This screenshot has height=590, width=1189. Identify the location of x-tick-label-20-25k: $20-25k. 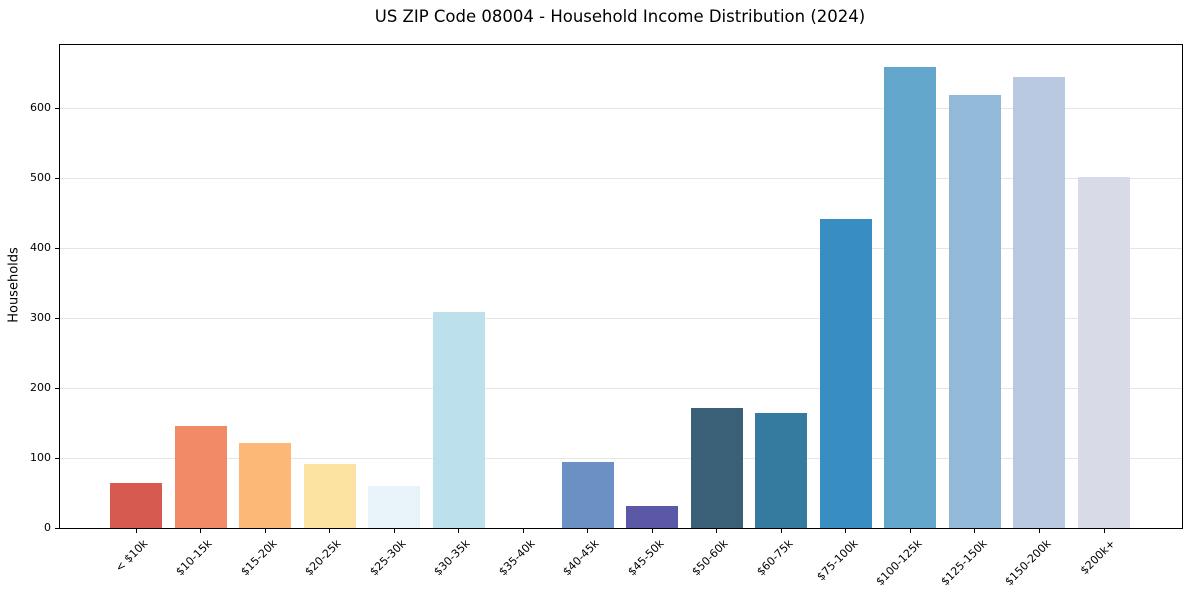
(323, 558).